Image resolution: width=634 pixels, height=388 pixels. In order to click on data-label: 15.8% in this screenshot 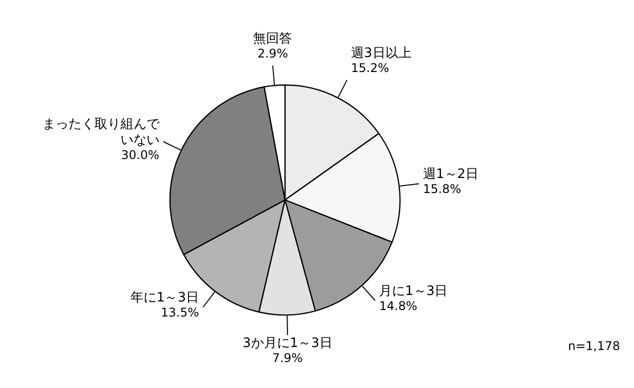, I will do `click(442, 189)`.